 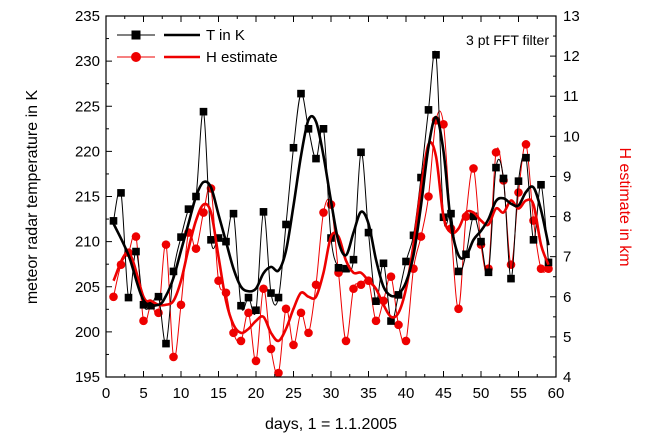 What do you see at coordinates (242, 57) in the screenshot?
I see `legend-label-h: H estimate` at bounding box center [242, 57].